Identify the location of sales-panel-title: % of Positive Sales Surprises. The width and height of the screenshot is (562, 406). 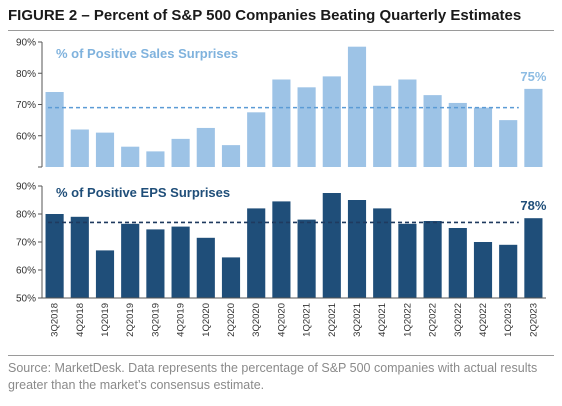
(147, 53).